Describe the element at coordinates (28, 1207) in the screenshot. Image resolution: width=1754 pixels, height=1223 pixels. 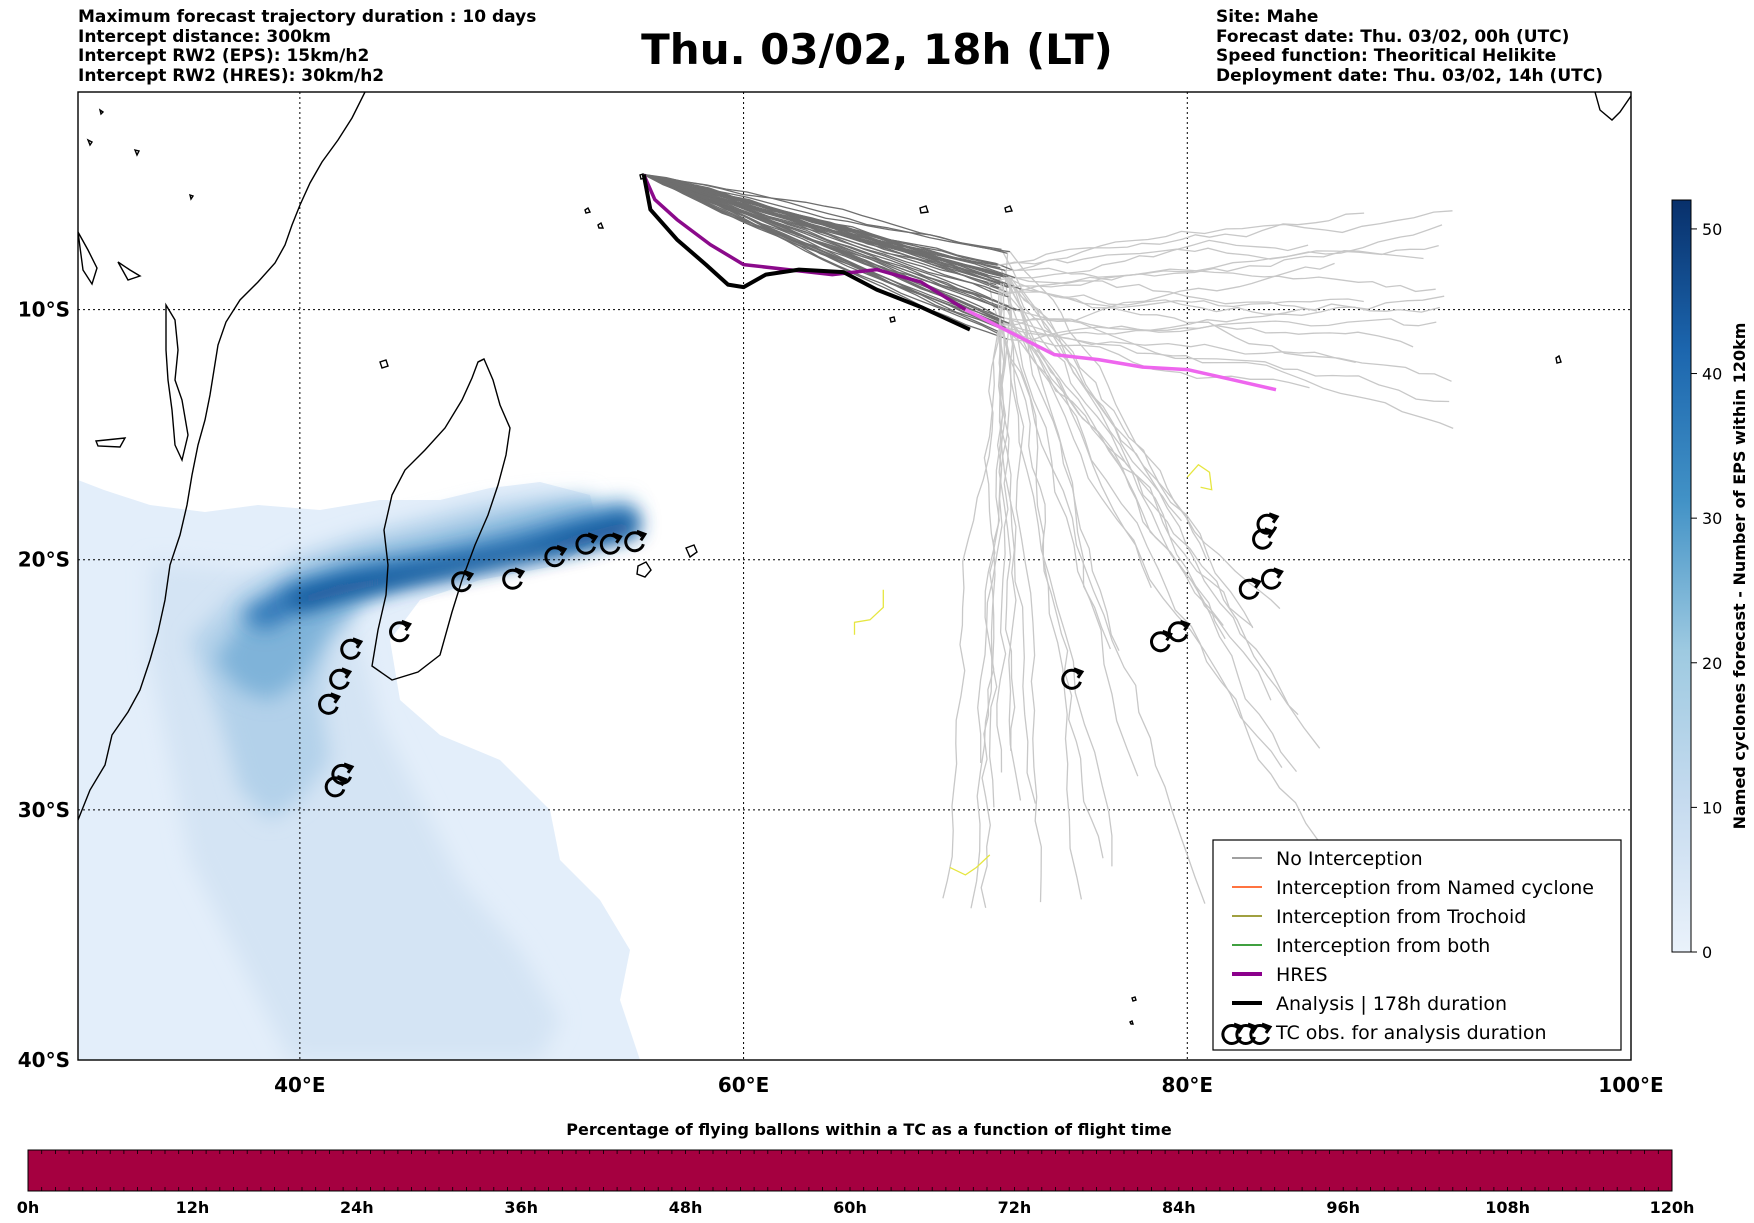
I see `flight-bar-tick: 0h` at that location.